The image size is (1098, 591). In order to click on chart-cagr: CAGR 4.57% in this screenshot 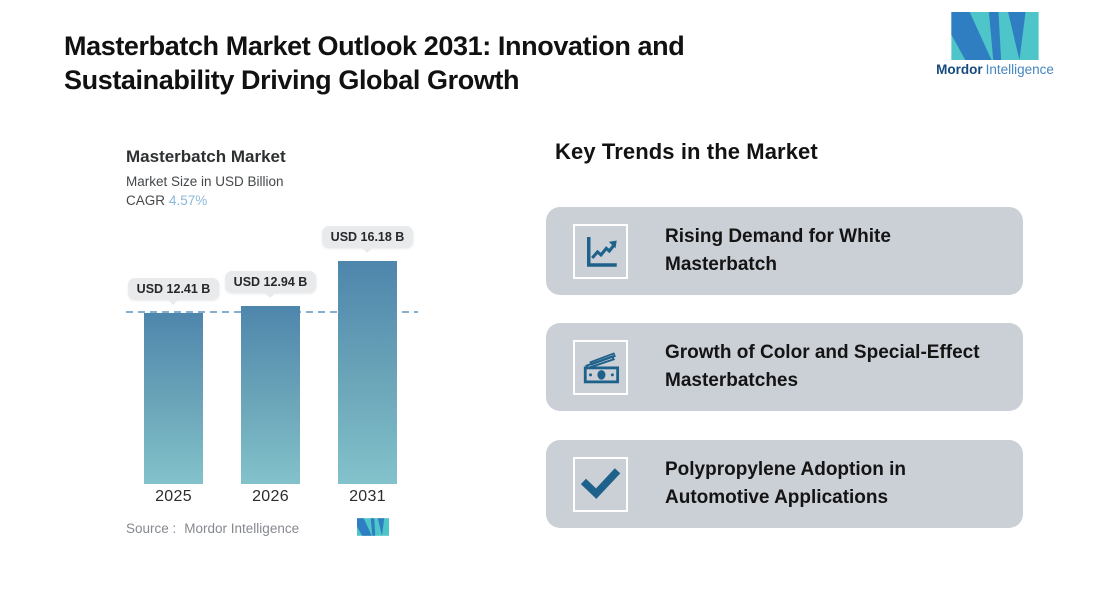, I will do `click(206, 200)`.